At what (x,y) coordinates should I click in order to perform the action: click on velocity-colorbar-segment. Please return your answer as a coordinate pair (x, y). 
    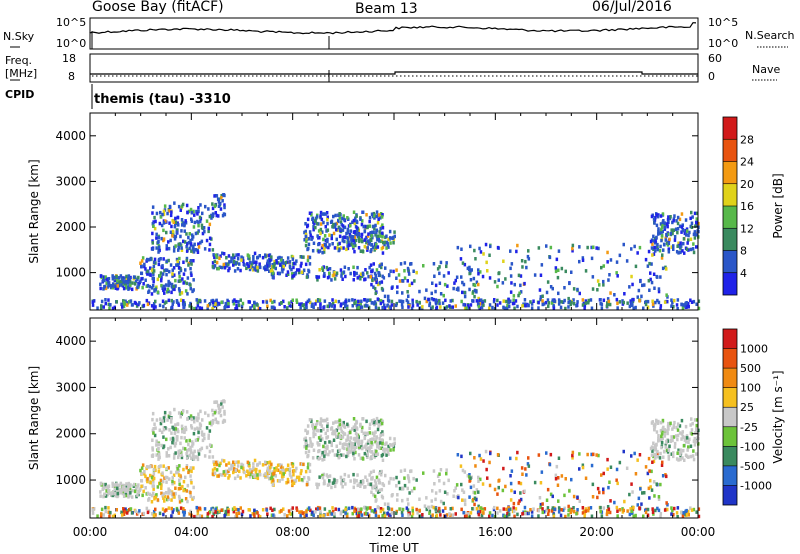
    Looking at the image, I should click on (730, 358).